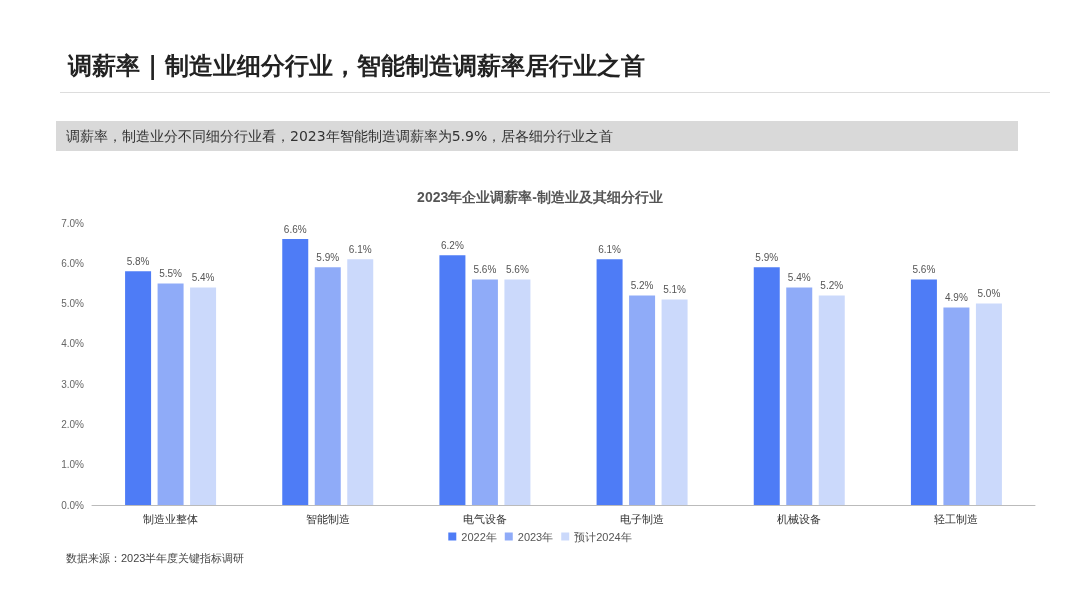  I want to click on chart-title: 调薪率 | 制造业细分行业，智能制造调薪率居行业之首, so click(357, 66).